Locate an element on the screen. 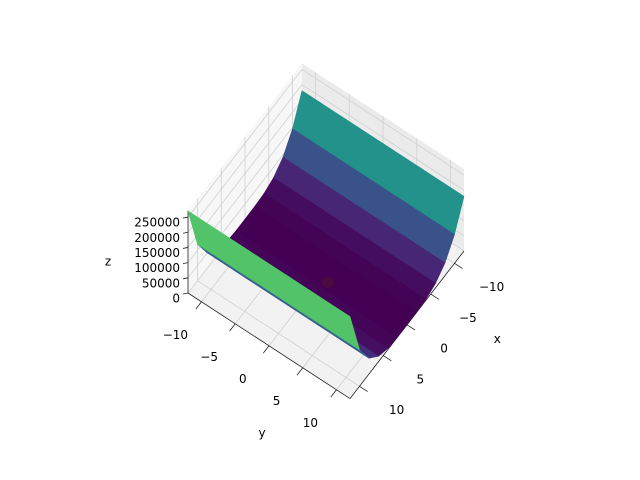  x-tick-label: 0 is located at coordinates (444, 349).